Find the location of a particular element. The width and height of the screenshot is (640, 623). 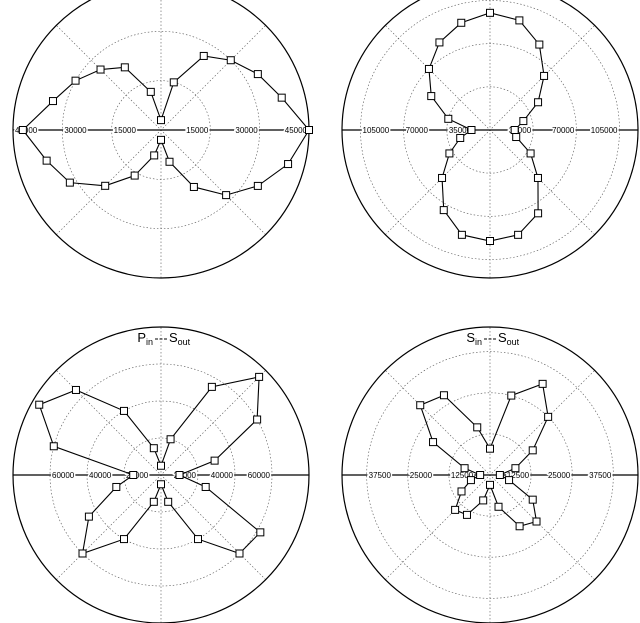

title-main: P is located at coordinates (141, 337).